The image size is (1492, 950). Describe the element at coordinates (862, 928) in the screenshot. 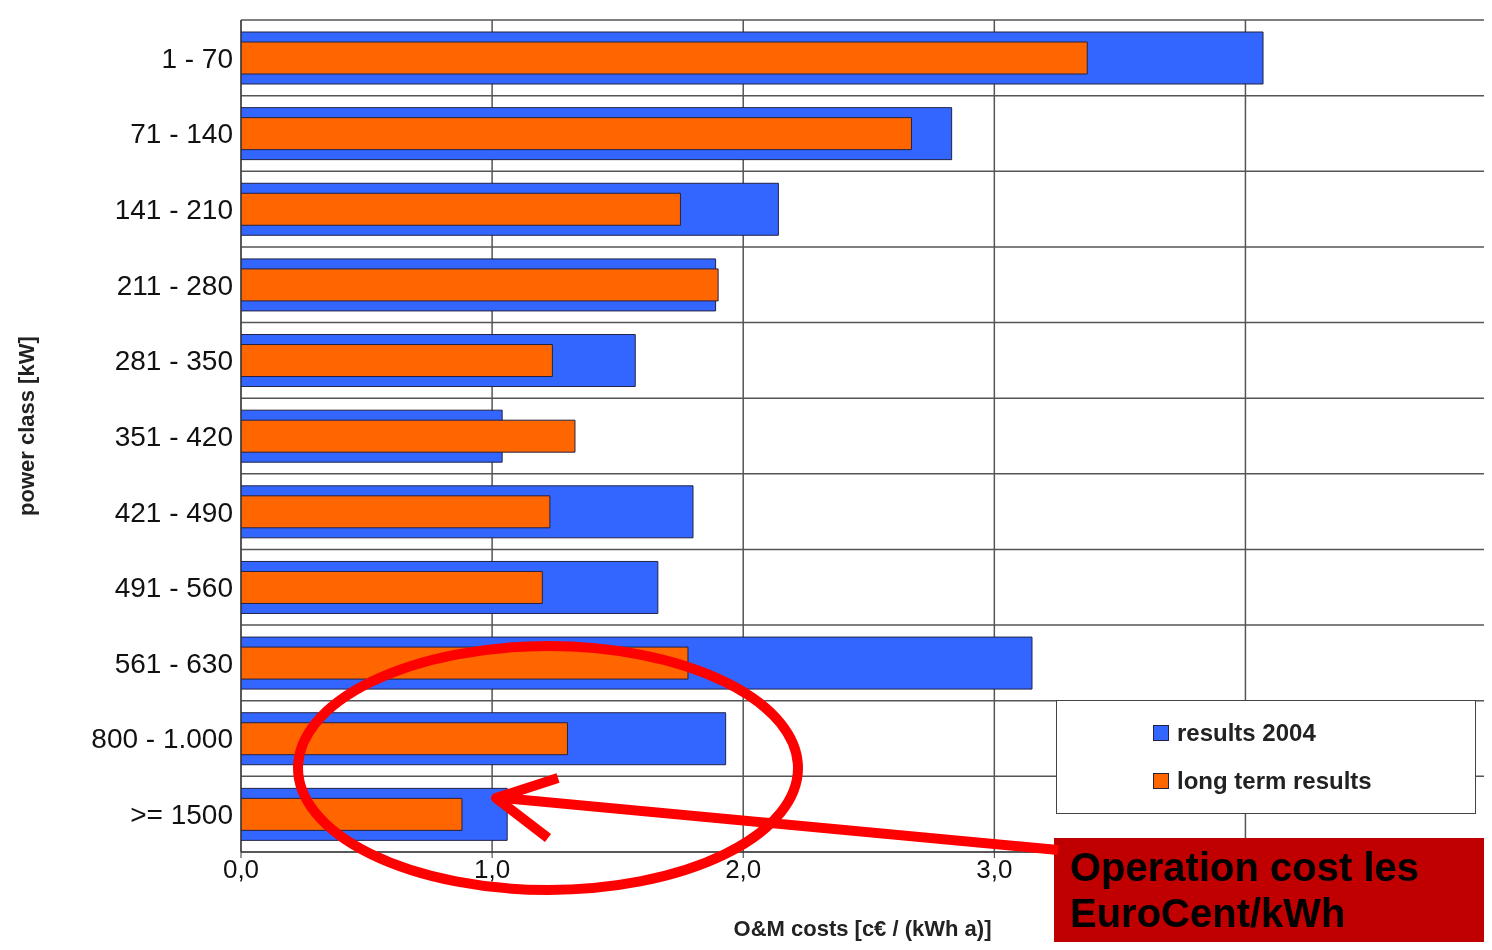

I see `x-axis-title: O&M costs [c€ / (kWh a)]` at that location.